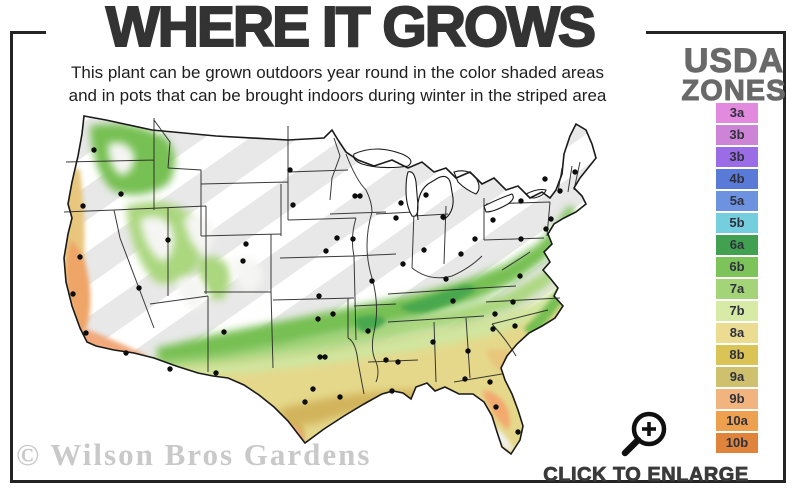  What do you see at coordinates (737, 399) in the screenshot?
I see `zone-chip-9b: 9b` at bounding box center [737, 399].